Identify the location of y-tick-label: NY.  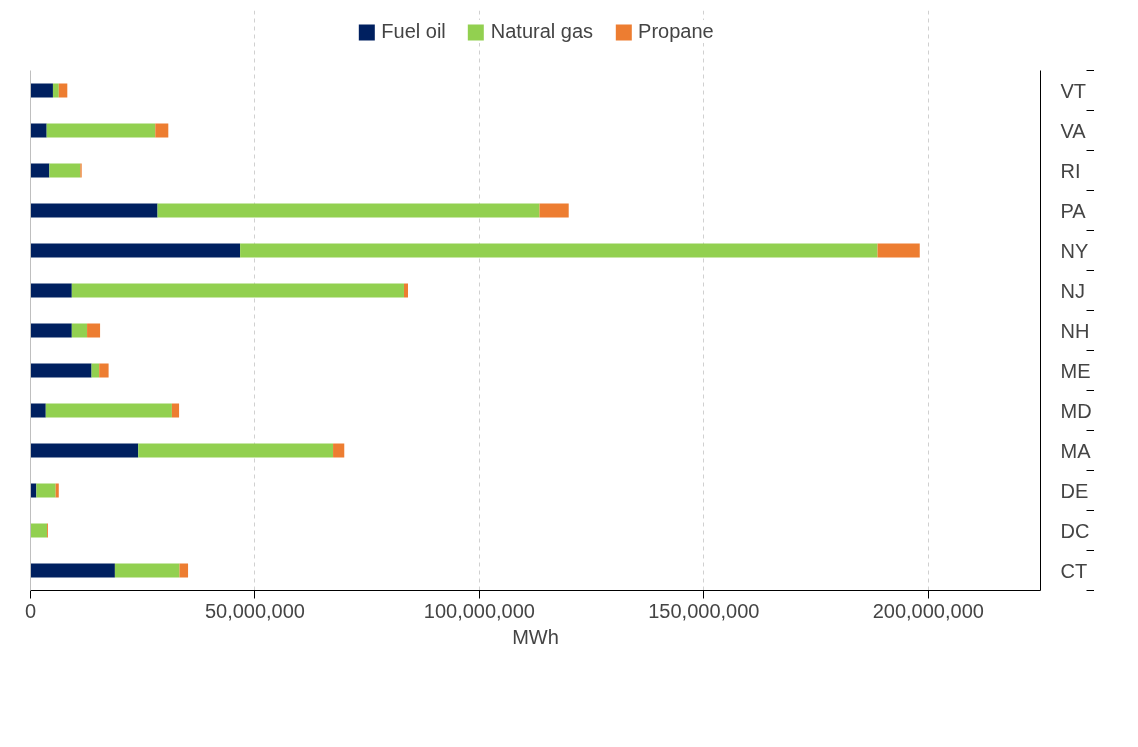
(1074, 250).